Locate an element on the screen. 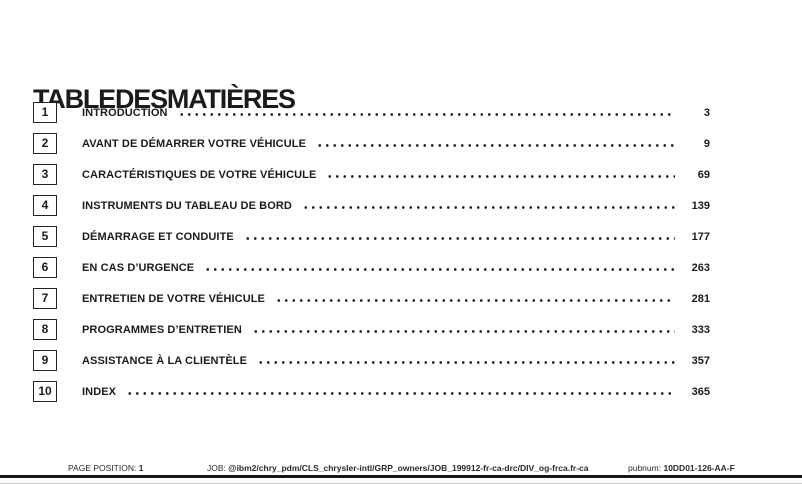 The width and height of the screenshot is (802, 484). footer-page-position: PAGE POSITION: 1 is located at coordinates (105, 468).